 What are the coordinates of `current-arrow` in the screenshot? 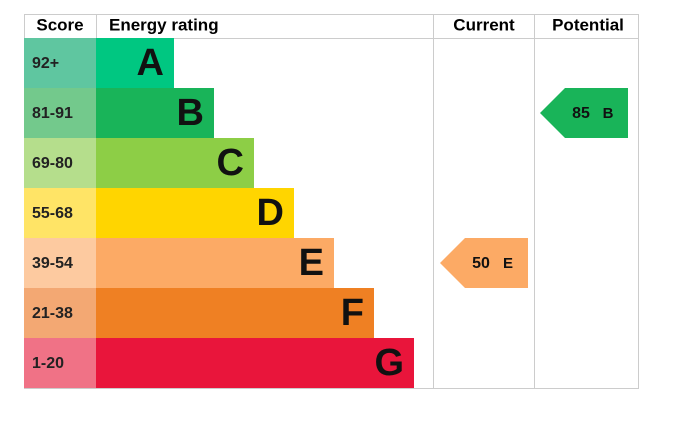 It's located at (484, 263).